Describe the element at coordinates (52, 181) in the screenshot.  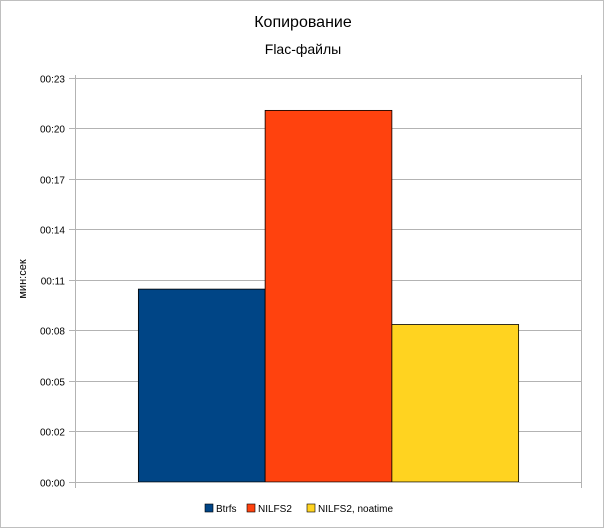
I see `y-tick-label: 00:17` at that location.